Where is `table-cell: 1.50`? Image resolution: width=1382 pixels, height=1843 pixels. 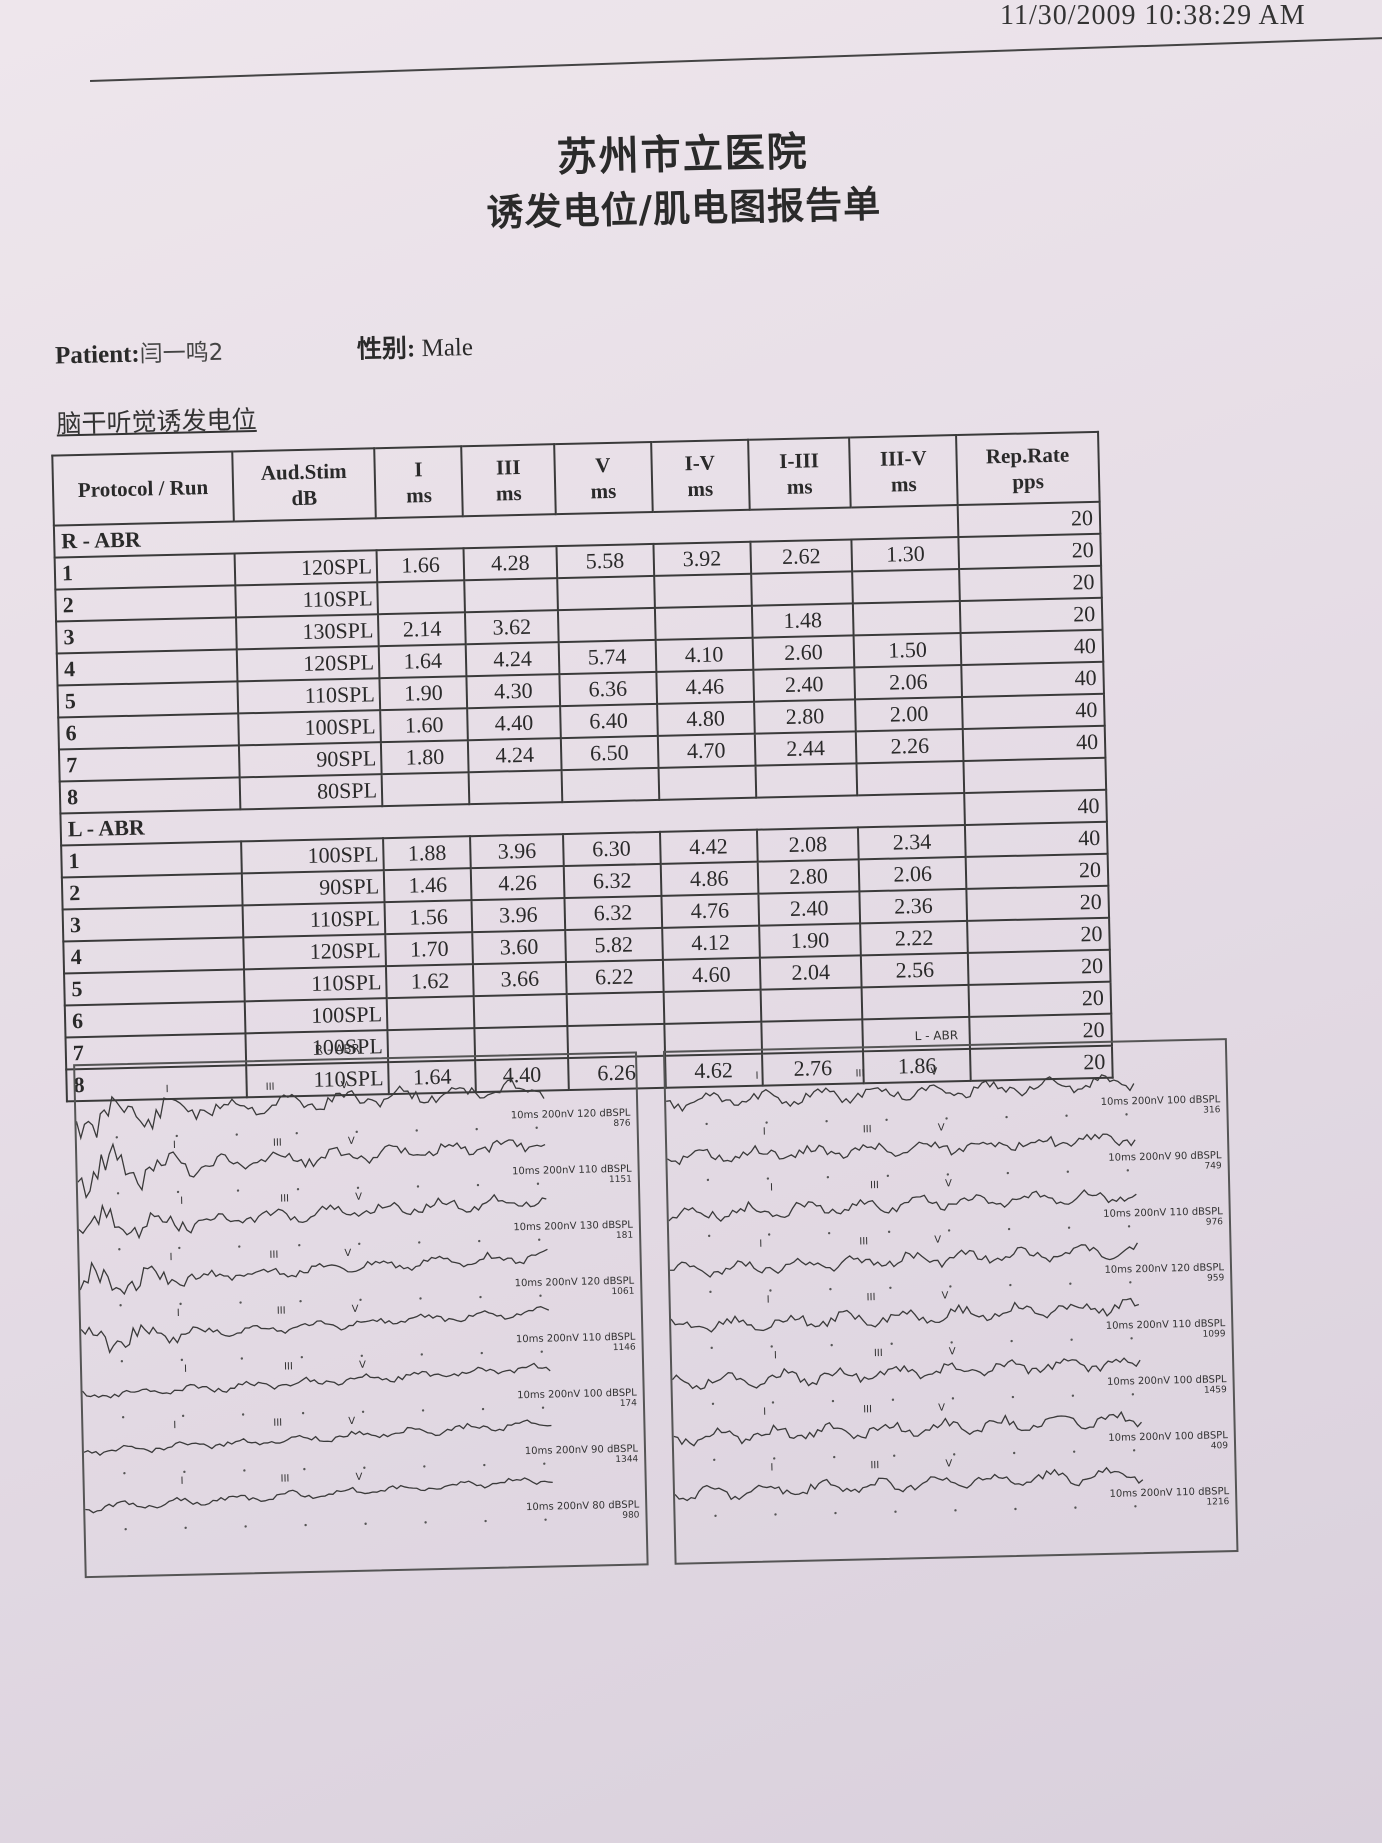
table-cell: 1.50 is located at coordinates (907, 650).